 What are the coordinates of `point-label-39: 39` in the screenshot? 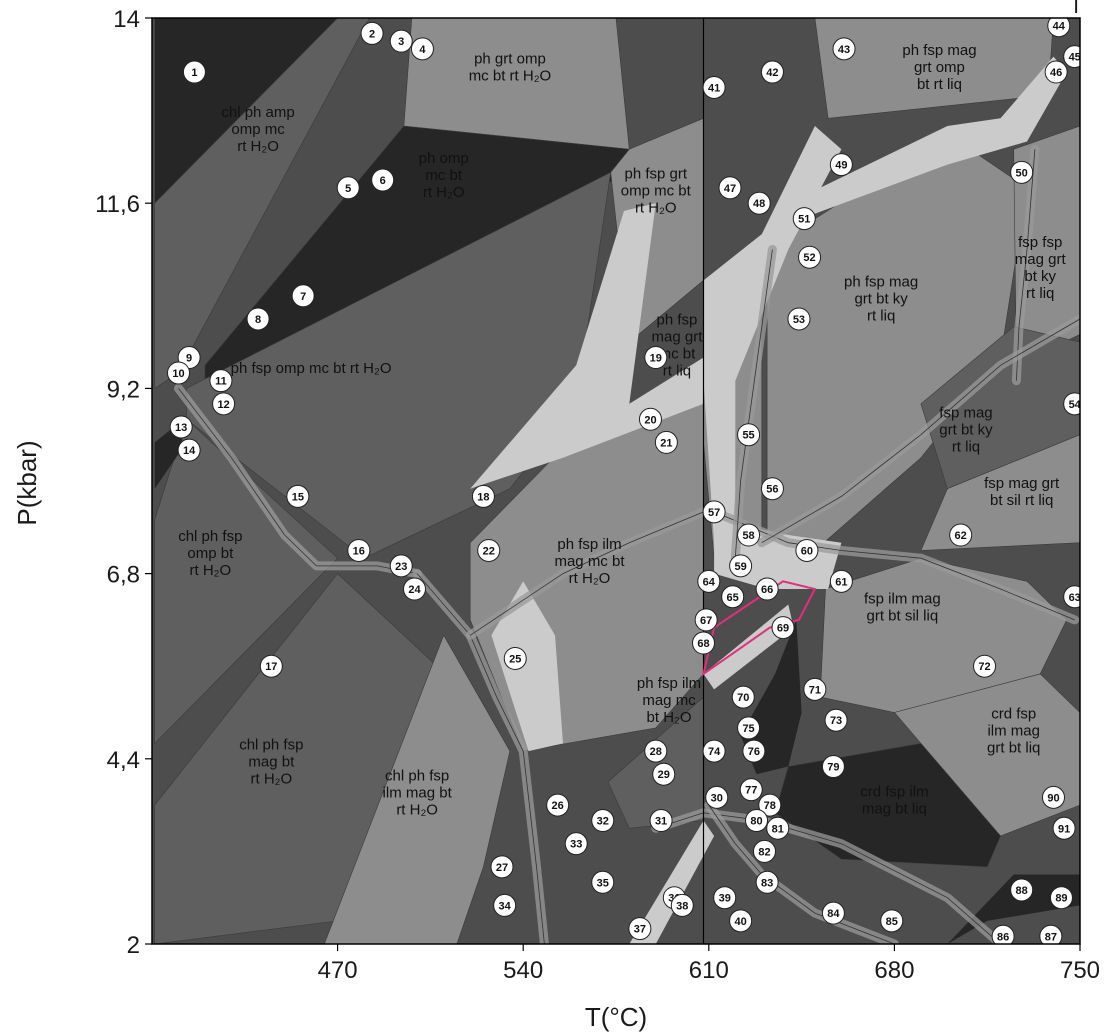 It's located at (725, 899).